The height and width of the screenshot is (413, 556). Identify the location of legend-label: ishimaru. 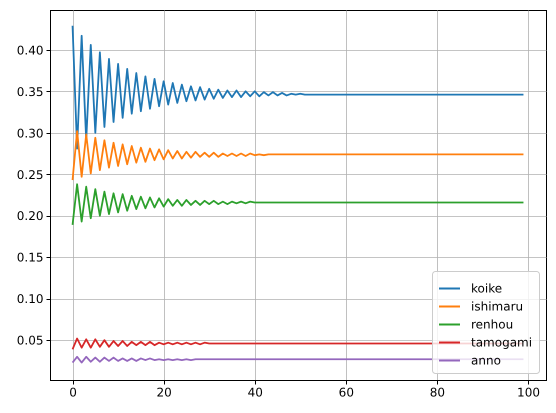
(497, 307).